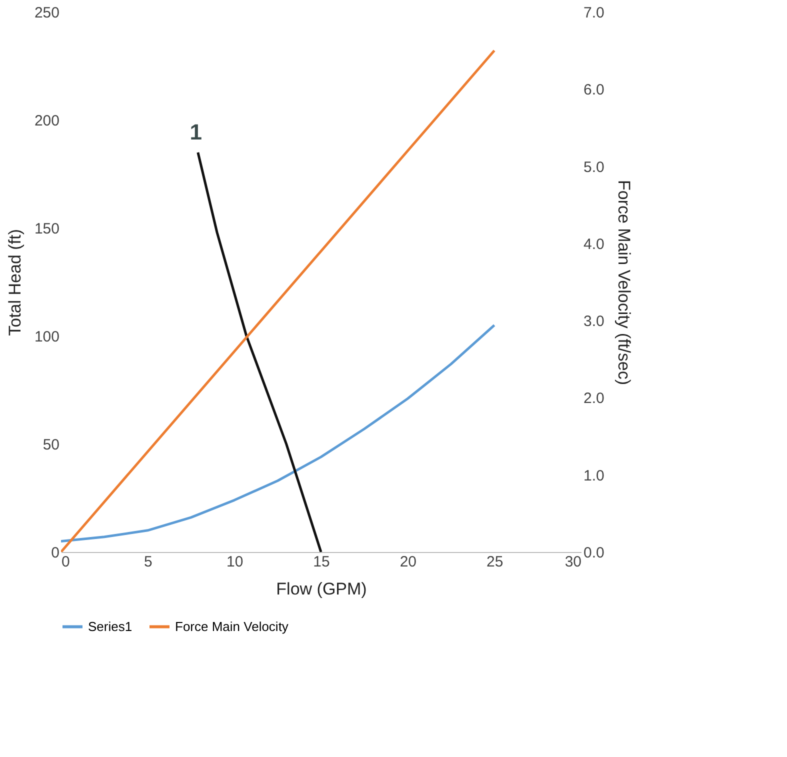  I want to click on x-tick-label: 0, so click(66, 562).